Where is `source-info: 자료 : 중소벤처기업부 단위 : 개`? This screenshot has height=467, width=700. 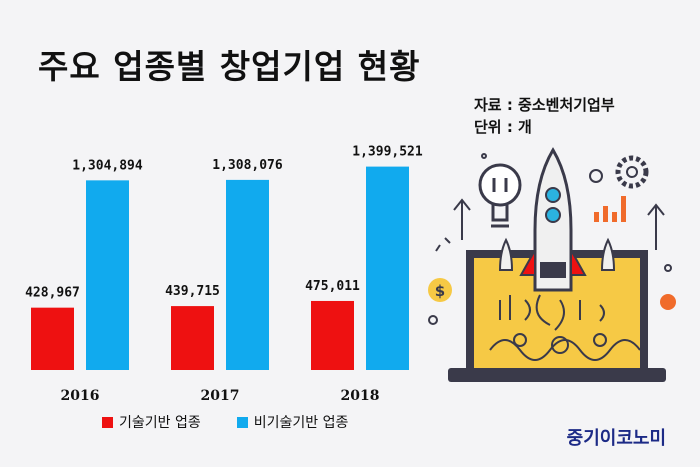
source-info: 자료 : 중소벤처기업부 단위 : 개 is located at coordinates (544, 116).